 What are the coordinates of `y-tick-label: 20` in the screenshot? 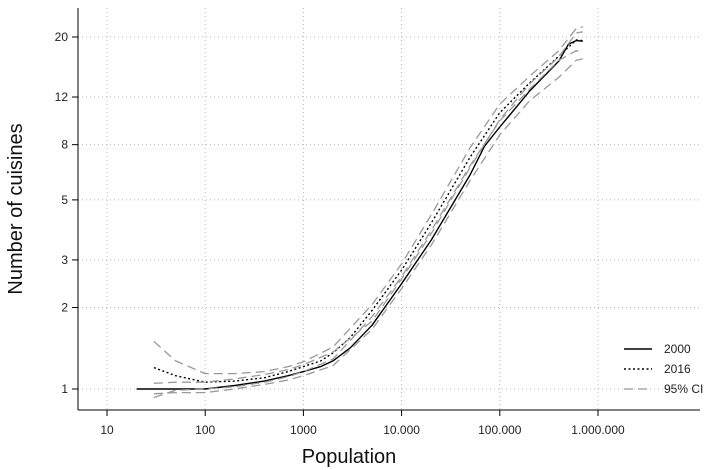 It's located at (62, 37).